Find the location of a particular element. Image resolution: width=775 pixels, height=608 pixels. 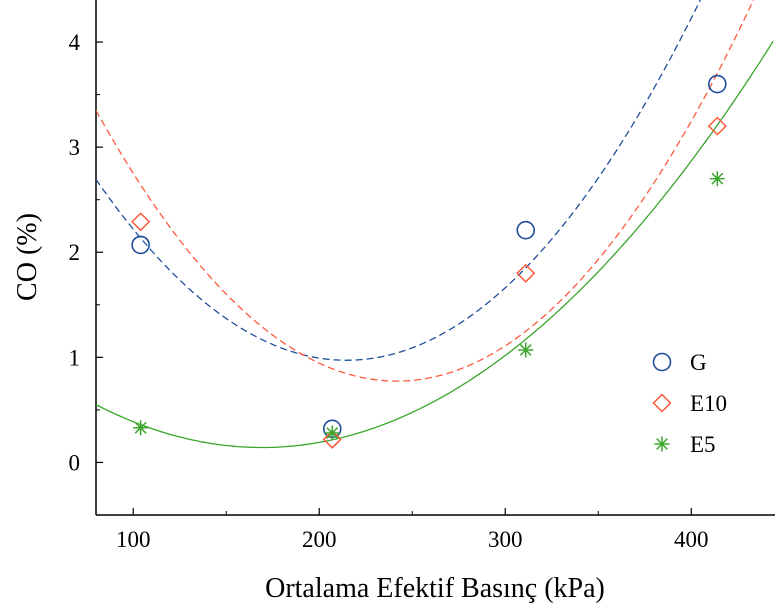

x-axis-title: Ortalama Efektif Basınç (kPa) is located at coordinates (435, 588).